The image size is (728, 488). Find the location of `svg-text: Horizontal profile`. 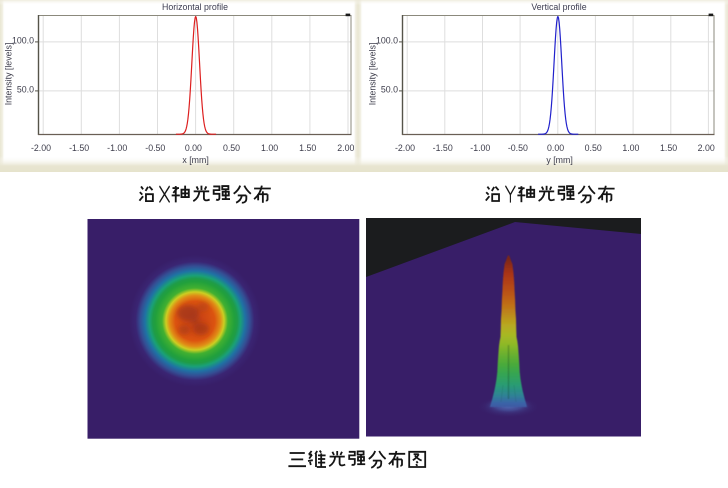

svg-text: Horizontal profile is located at coordinates (195, 7).